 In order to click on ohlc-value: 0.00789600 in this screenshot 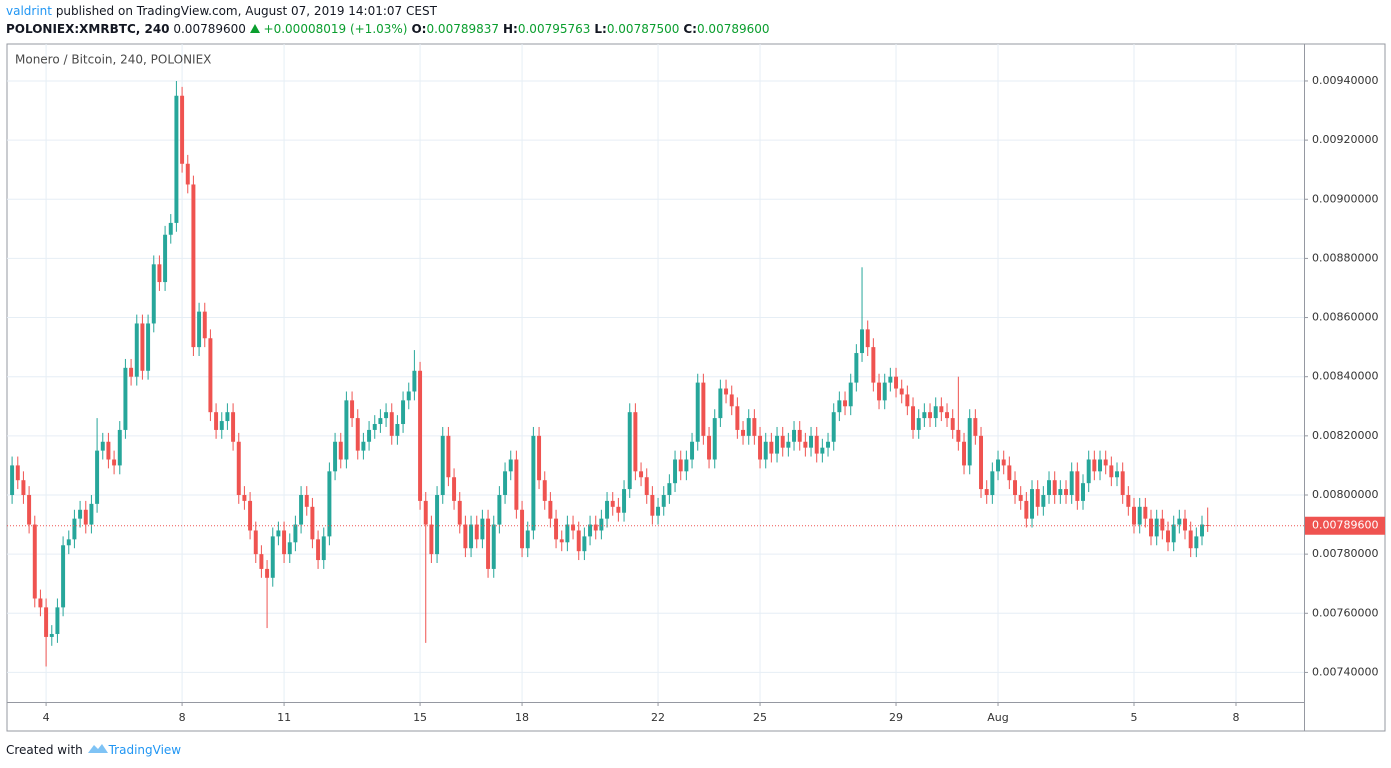, I will do `click(733, 29)`.